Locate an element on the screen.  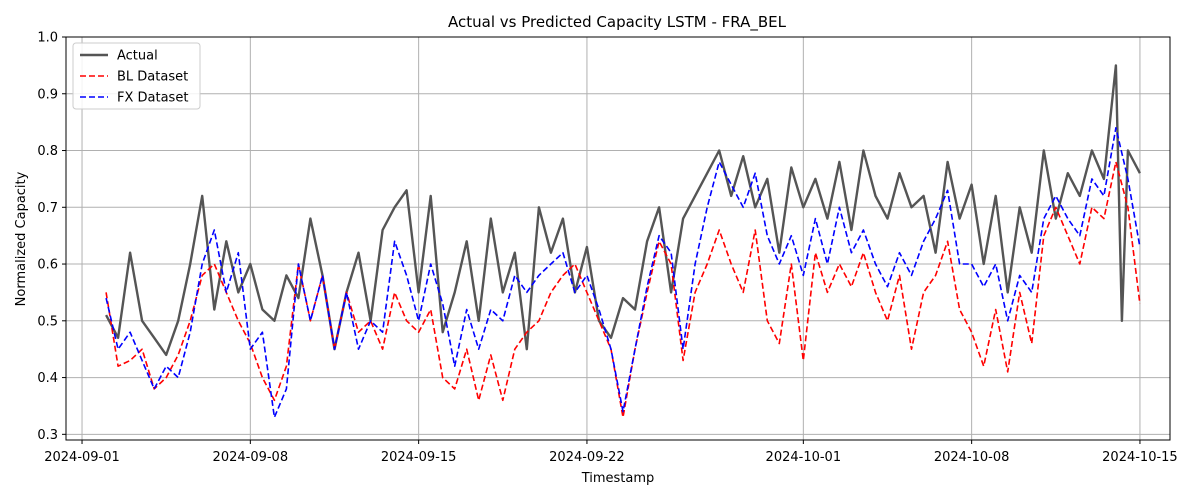
x-tick-label: 2024-09-15 is located at coordinates (419, 457).